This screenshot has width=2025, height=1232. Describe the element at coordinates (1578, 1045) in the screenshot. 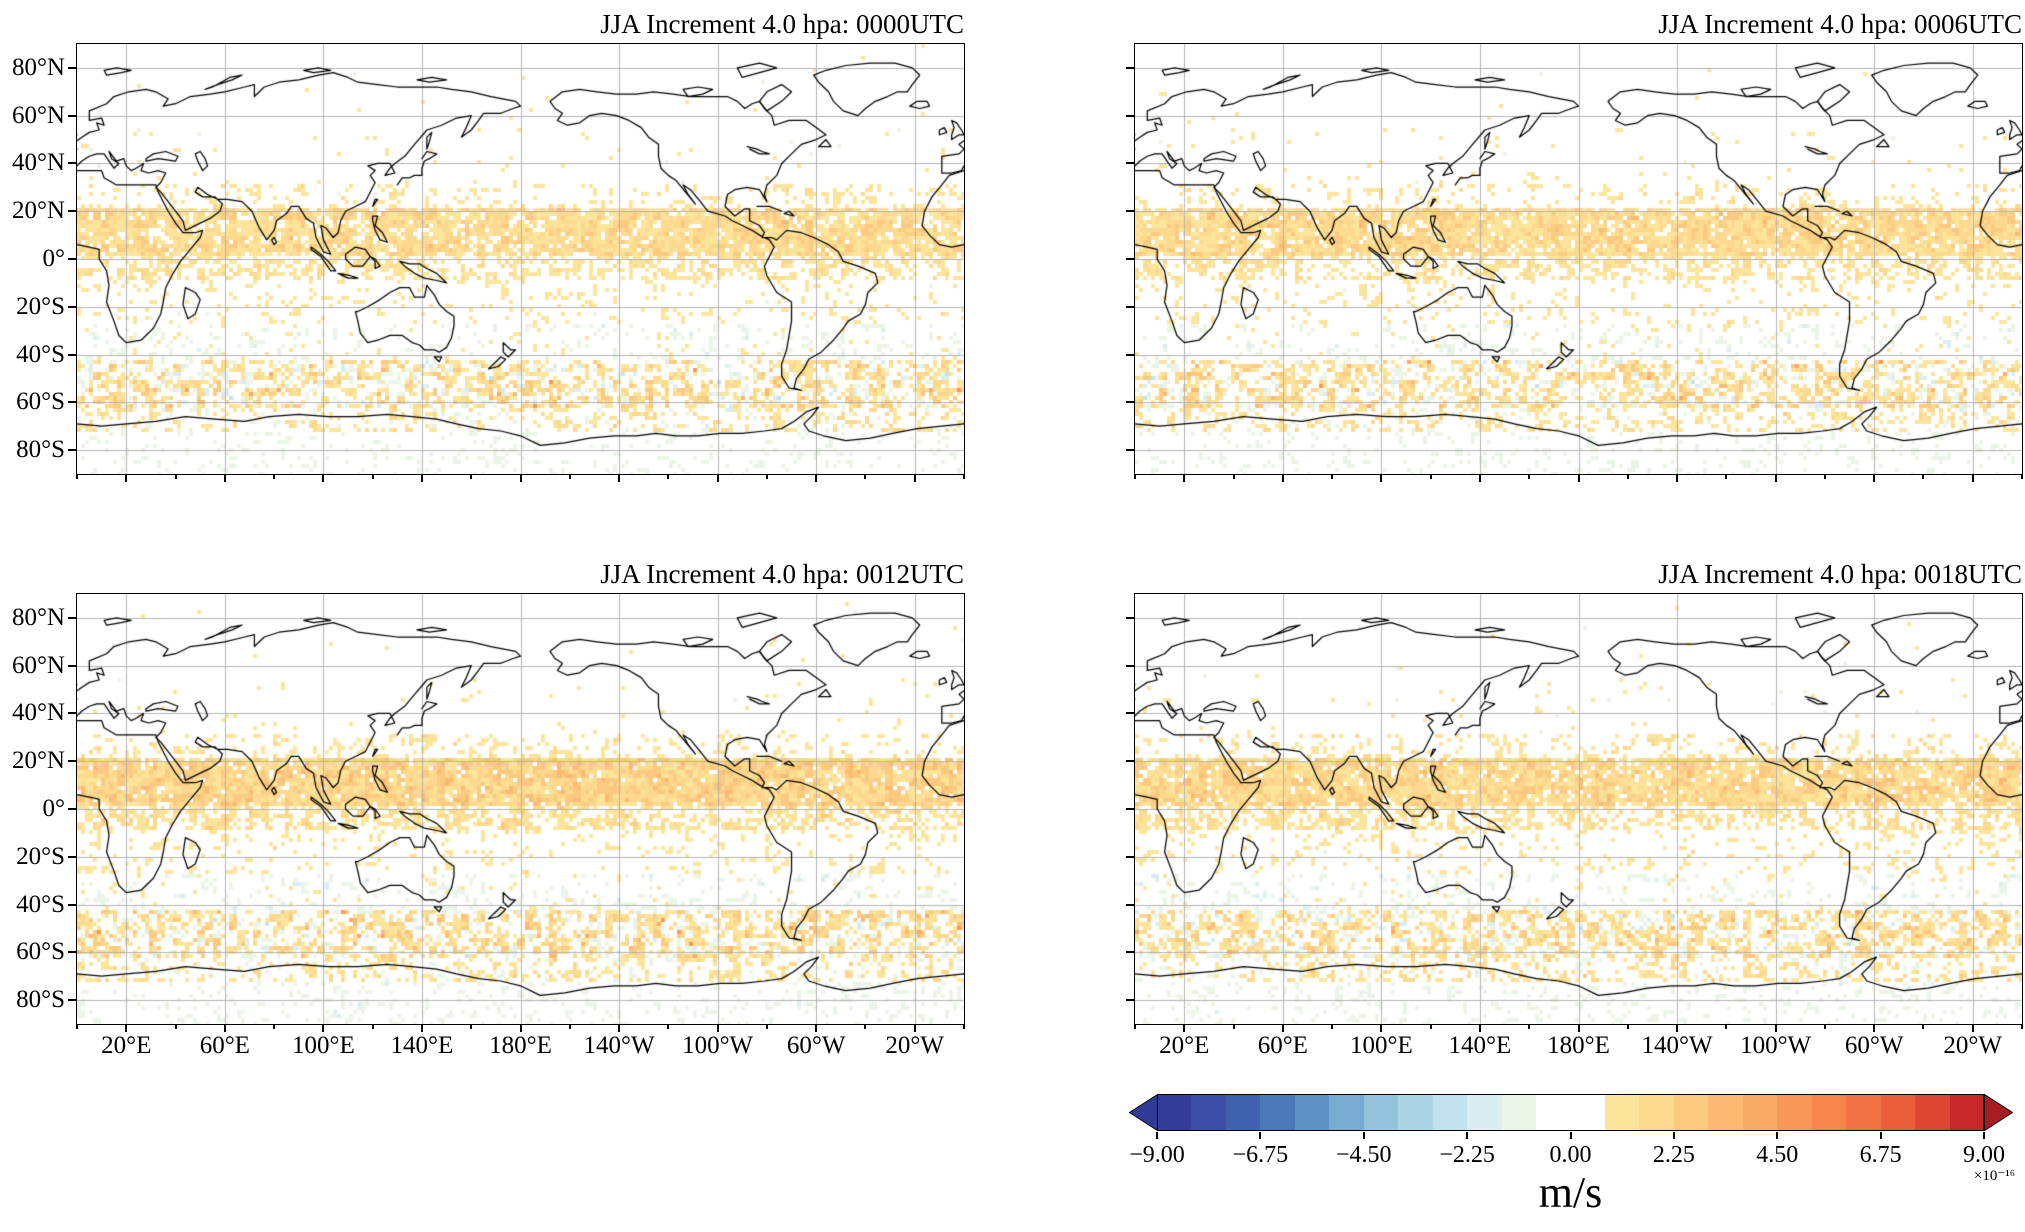

I see `x-tick-label: 180°E` at that location.